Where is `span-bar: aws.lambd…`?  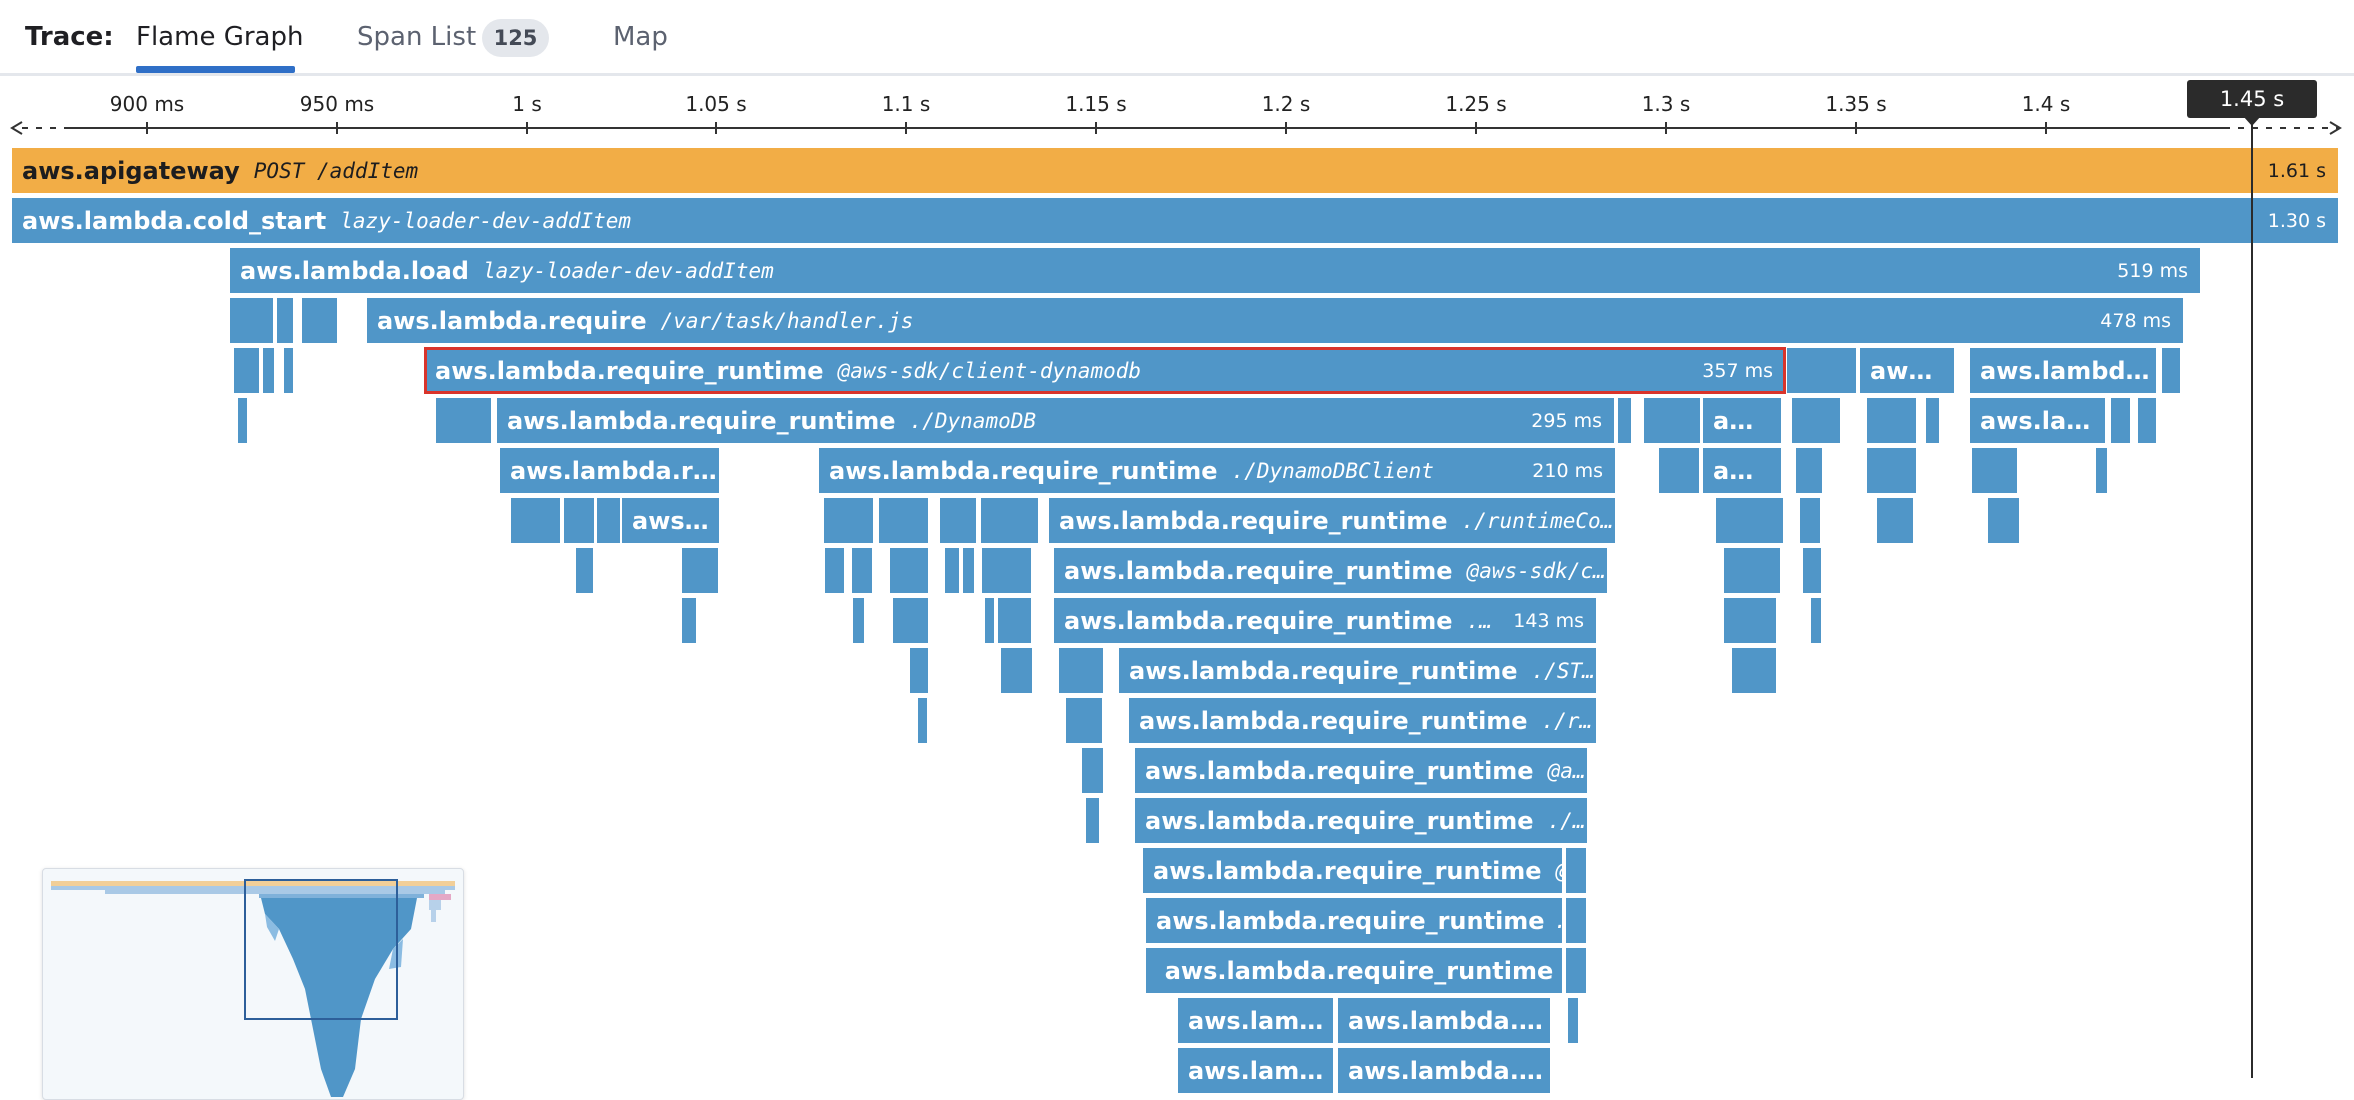
span-bar: aws.lambd… is located at coordinates (2063, 370).